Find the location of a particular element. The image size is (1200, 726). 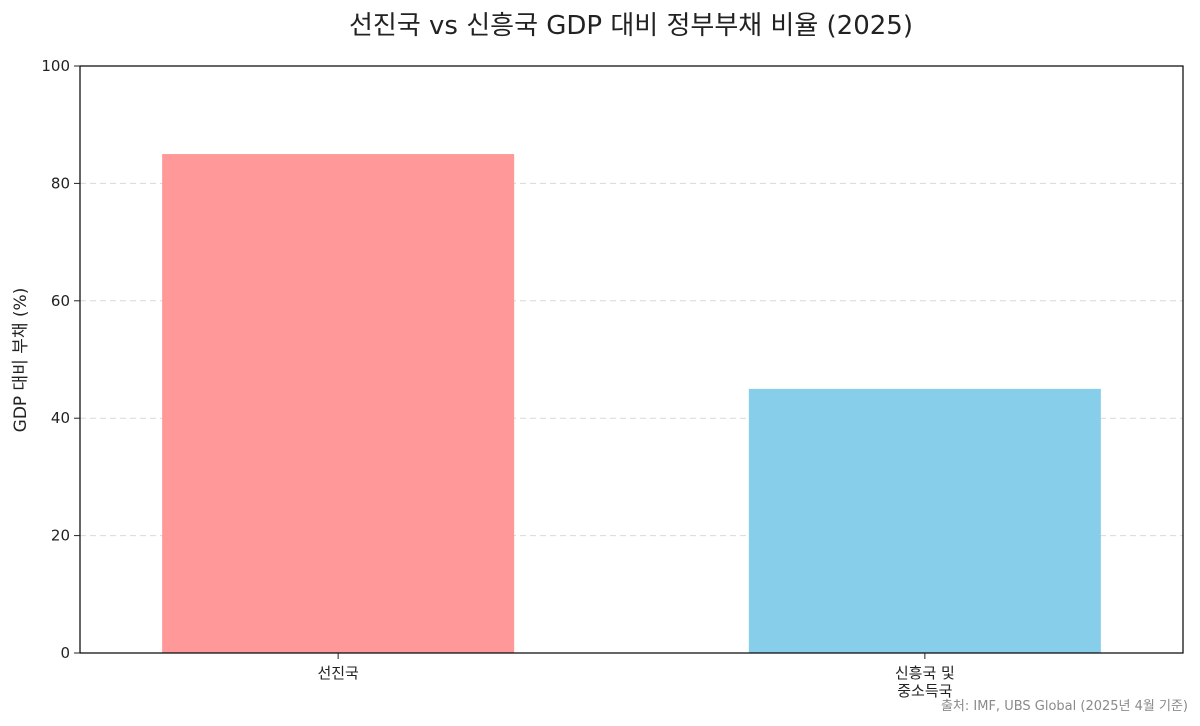

x-tick-label-1: 신흥국 및 중소득국 is located at coordinates (925, 682).